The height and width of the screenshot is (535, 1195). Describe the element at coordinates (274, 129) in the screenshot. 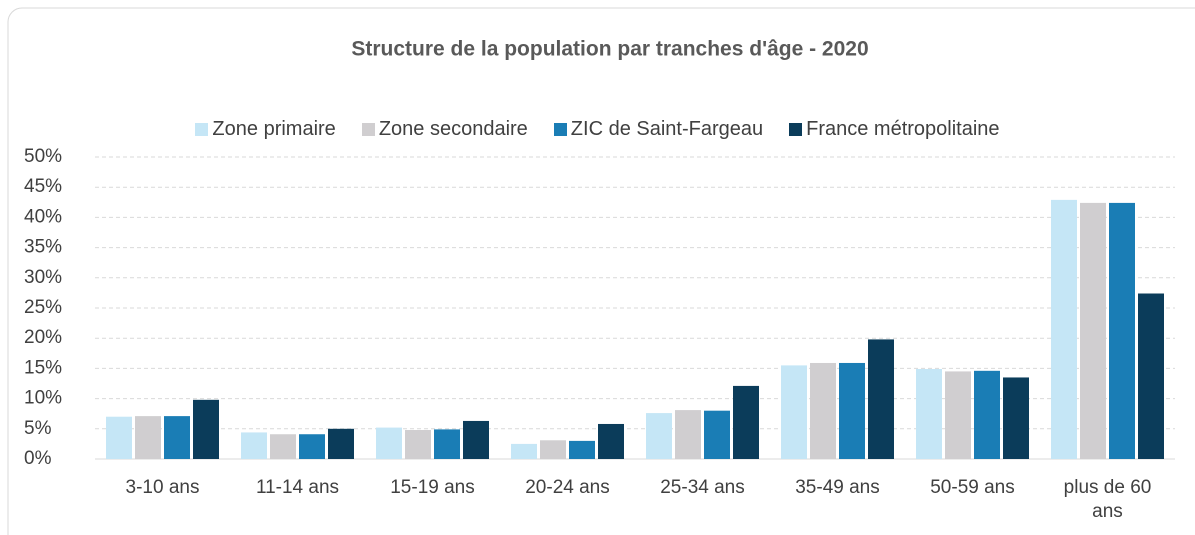

I see `legend-label: Zone primaire` at that location.